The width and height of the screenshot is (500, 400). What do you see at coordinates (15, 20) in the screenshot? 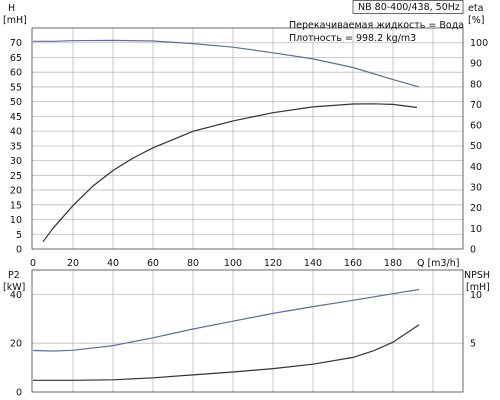
I see `y-left-axis-unit: [mH]` at bounding box center [15, 20].